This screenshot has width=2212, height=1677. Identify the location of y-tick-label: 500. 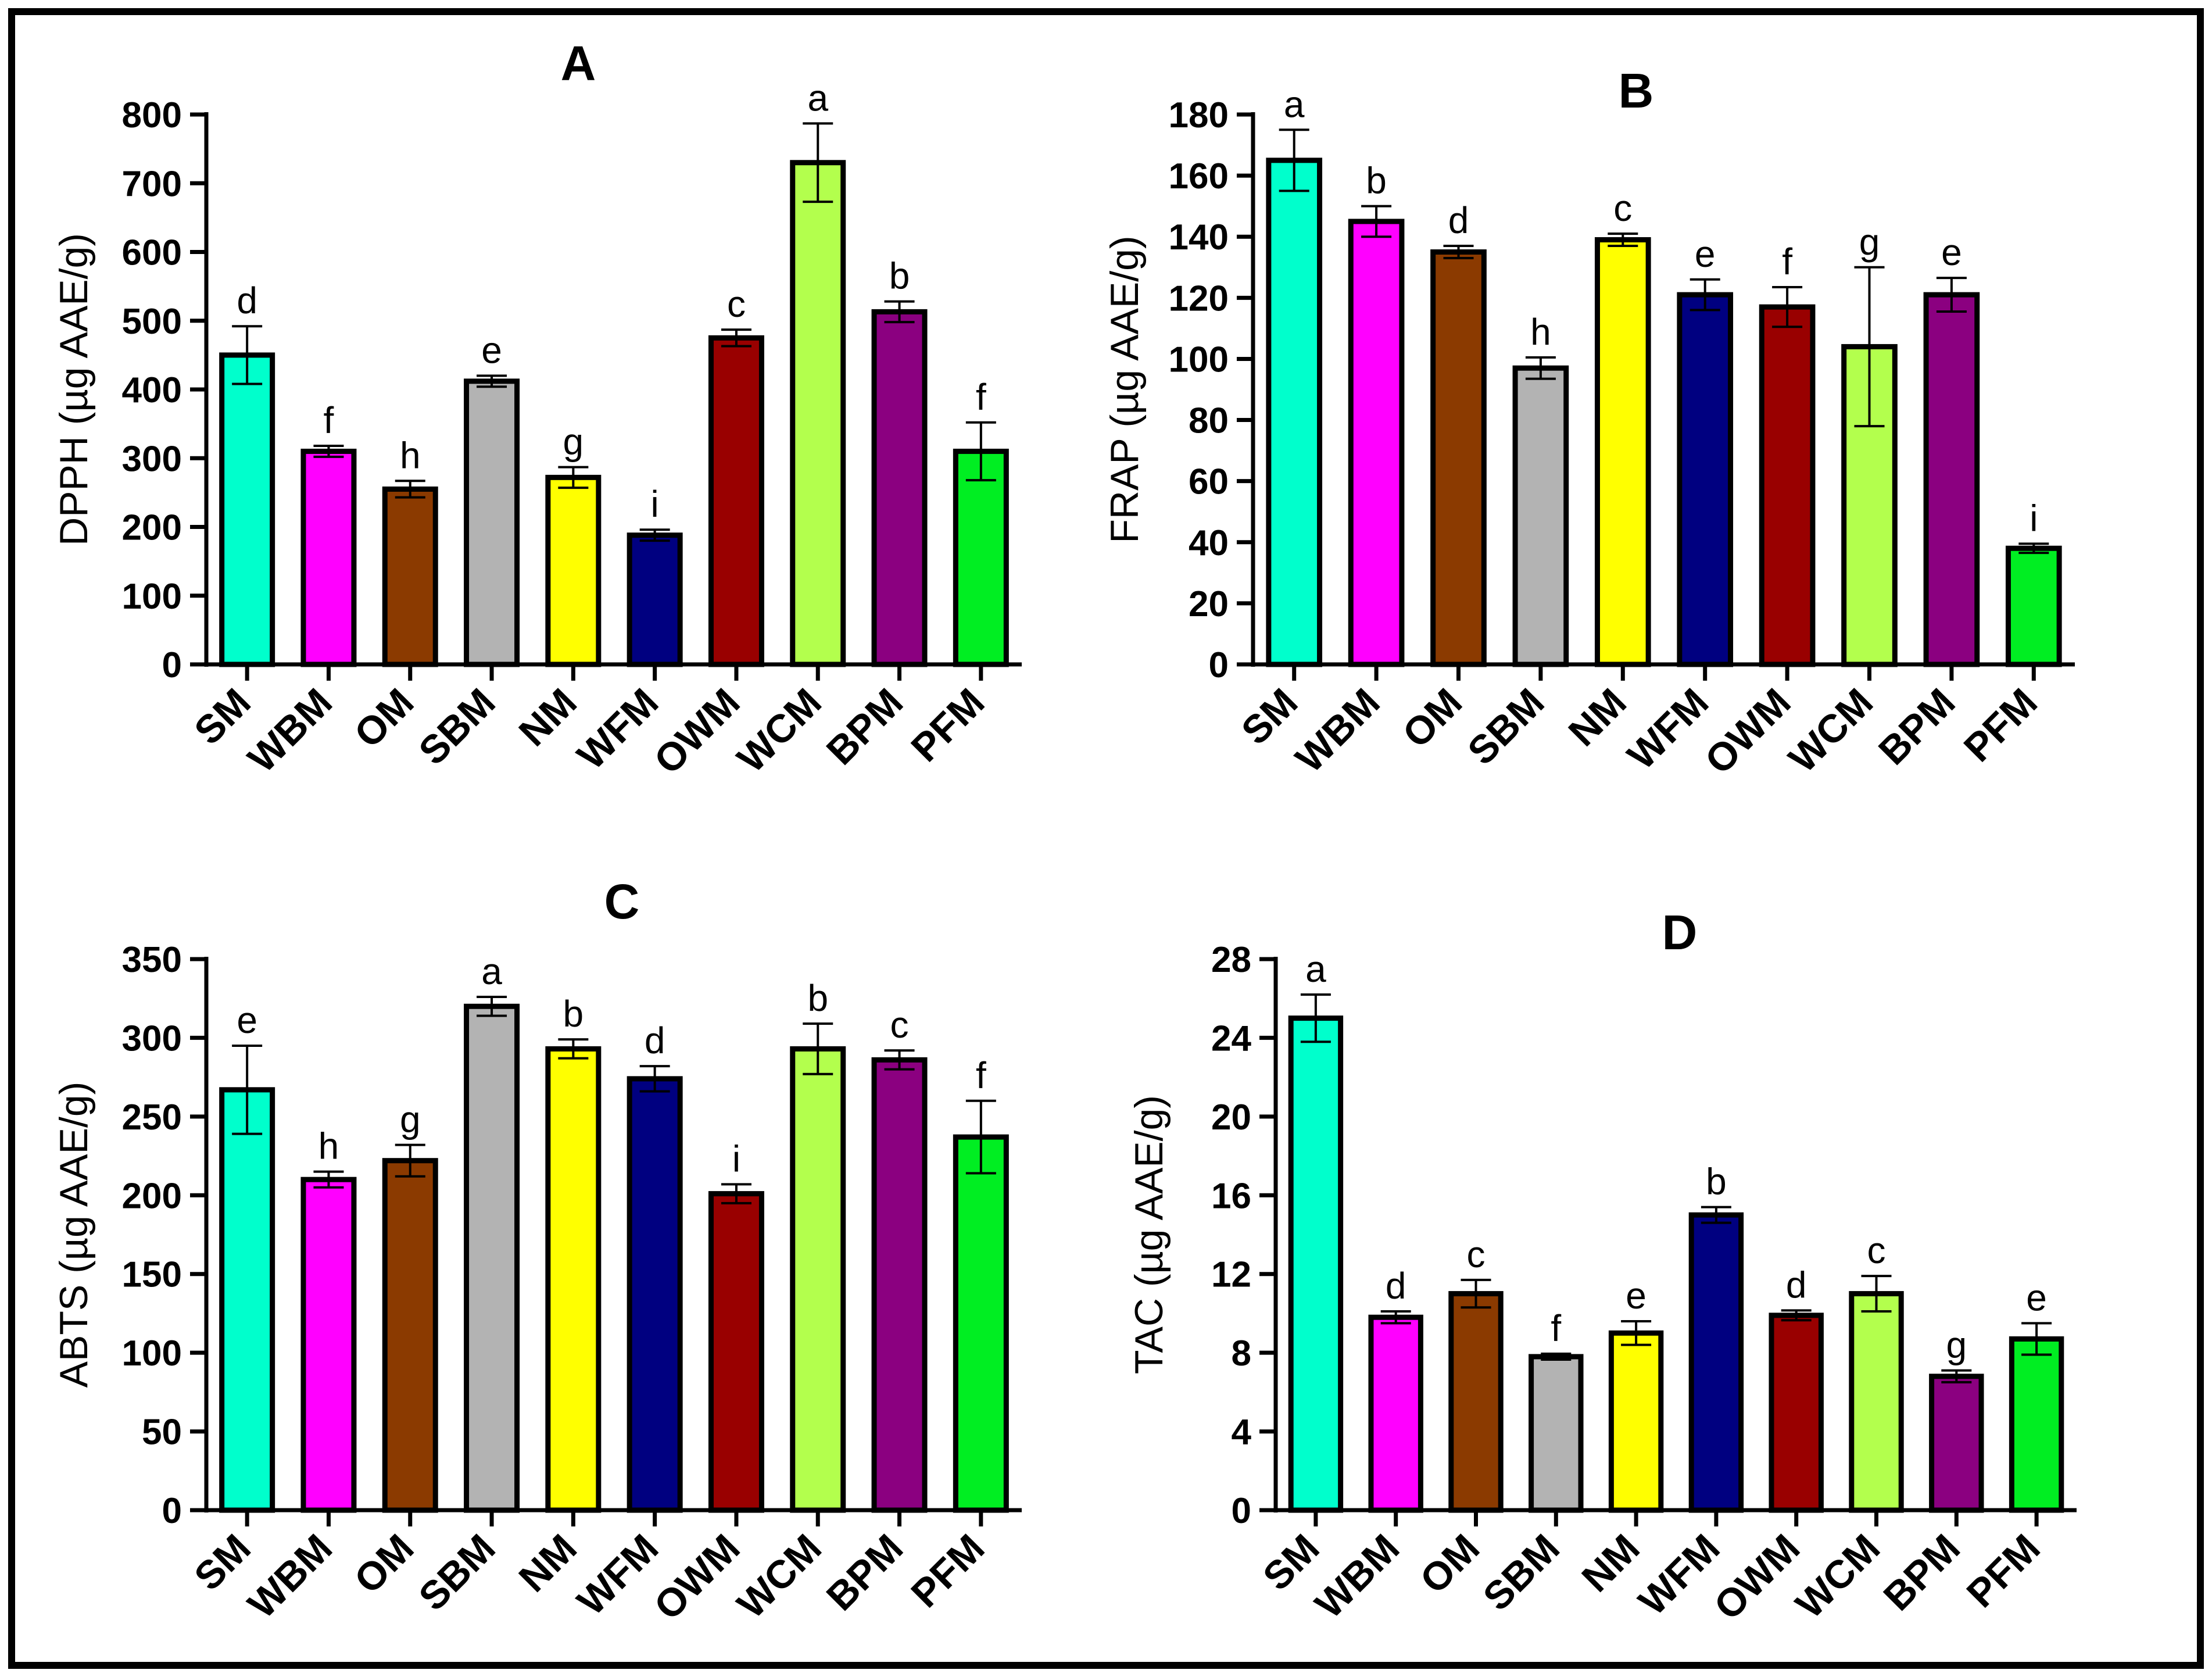
(152, 322).